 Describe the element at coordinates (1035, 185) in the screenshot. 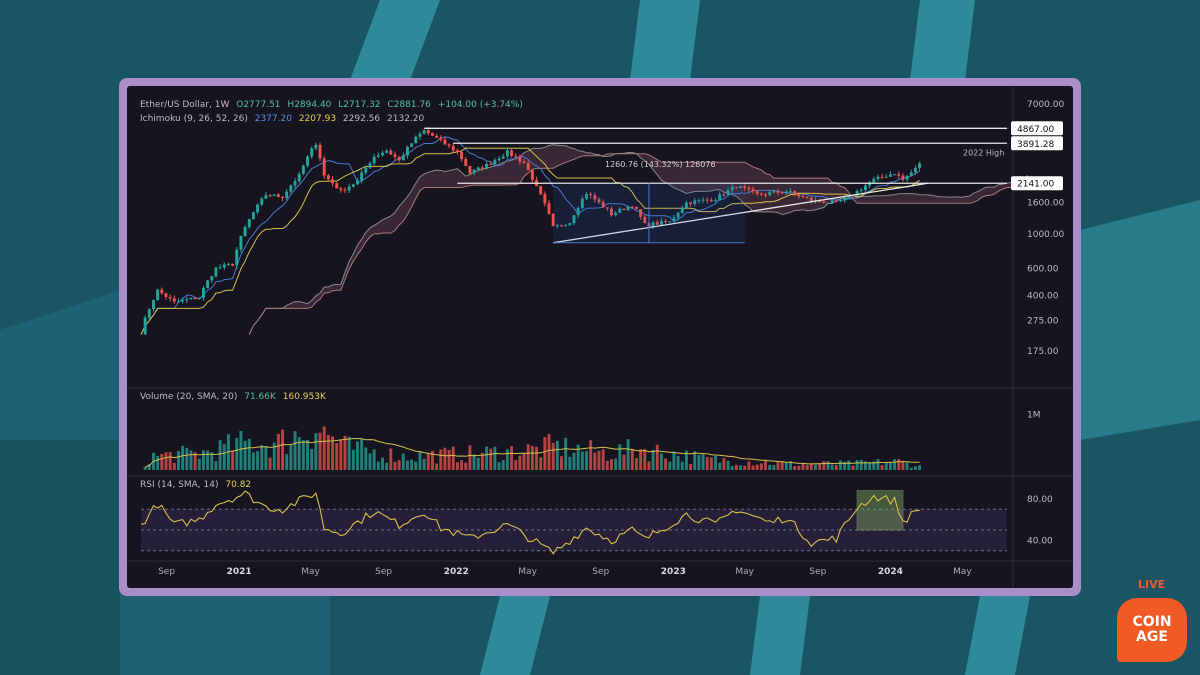

I see `price-label-text: 2141.00` at that location.